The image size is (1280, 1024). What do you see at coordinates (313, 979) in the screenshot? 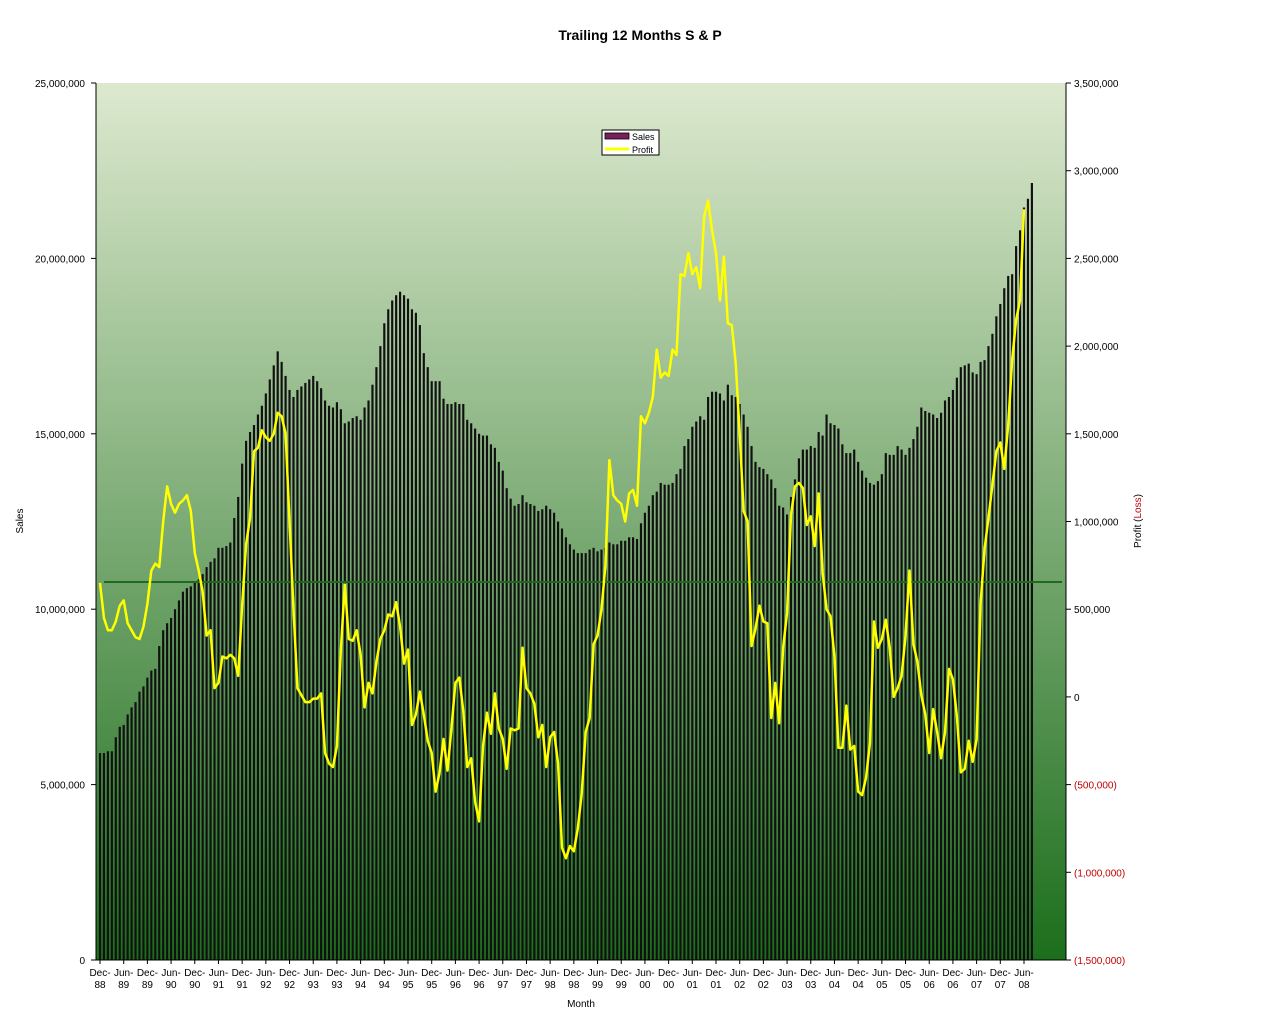
I see `x-tick-label: Jun-93` at bounding box center [313, 979].